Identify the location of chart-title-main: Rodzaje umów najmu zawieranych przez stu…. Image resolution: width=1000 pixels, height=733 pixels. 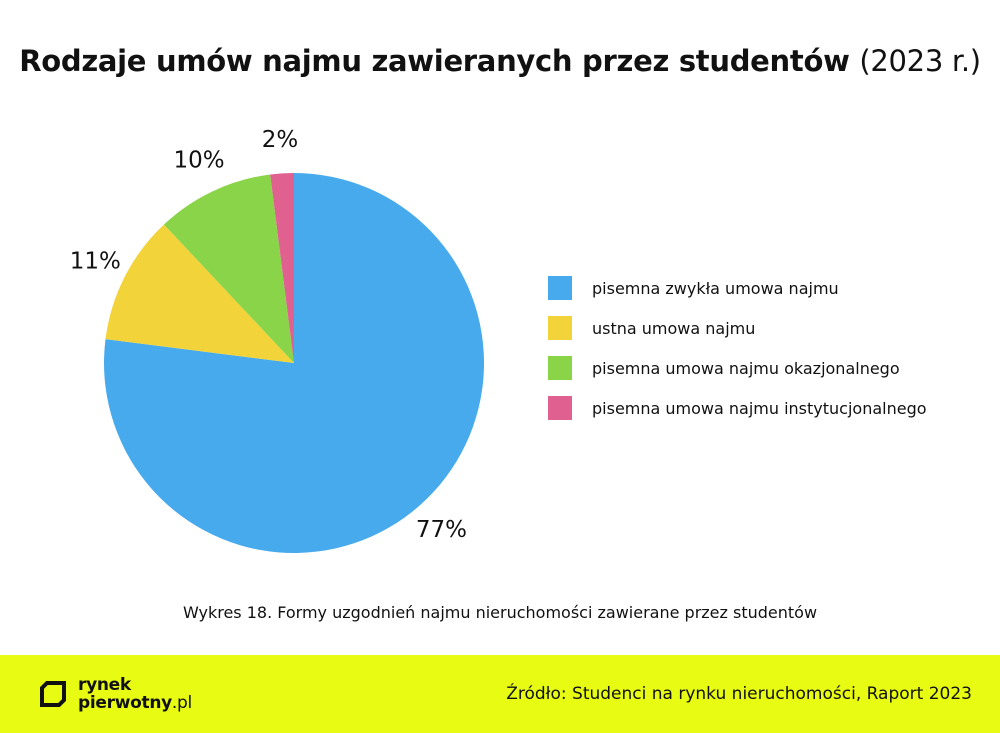
(434, 61).